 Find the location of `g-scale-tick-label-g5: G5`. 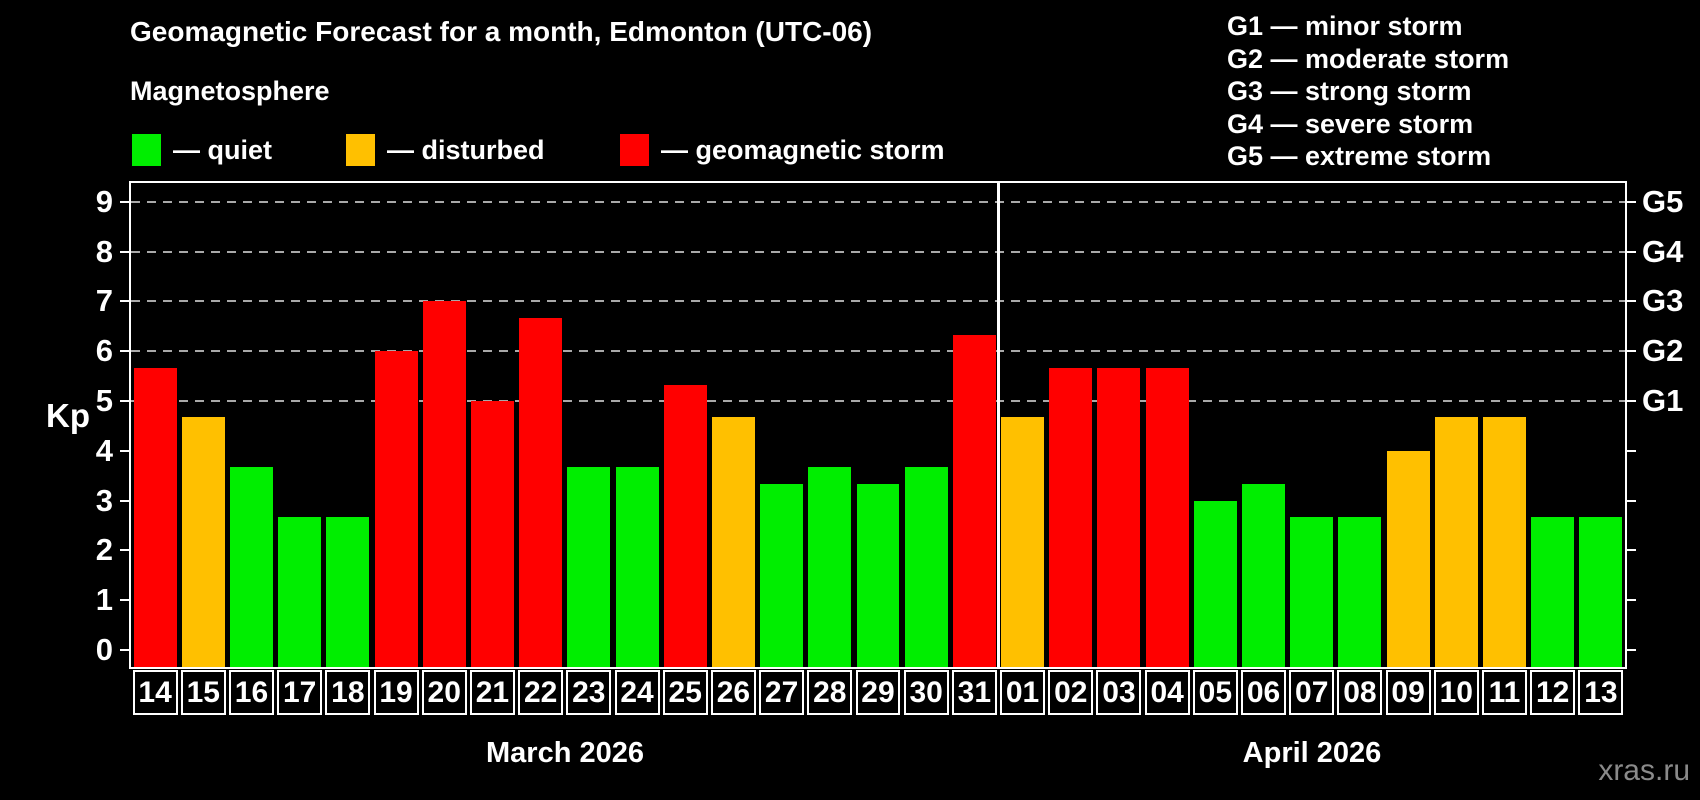

g-scale-tick-label-g5: G5 is located at coordinates (1663, 201).